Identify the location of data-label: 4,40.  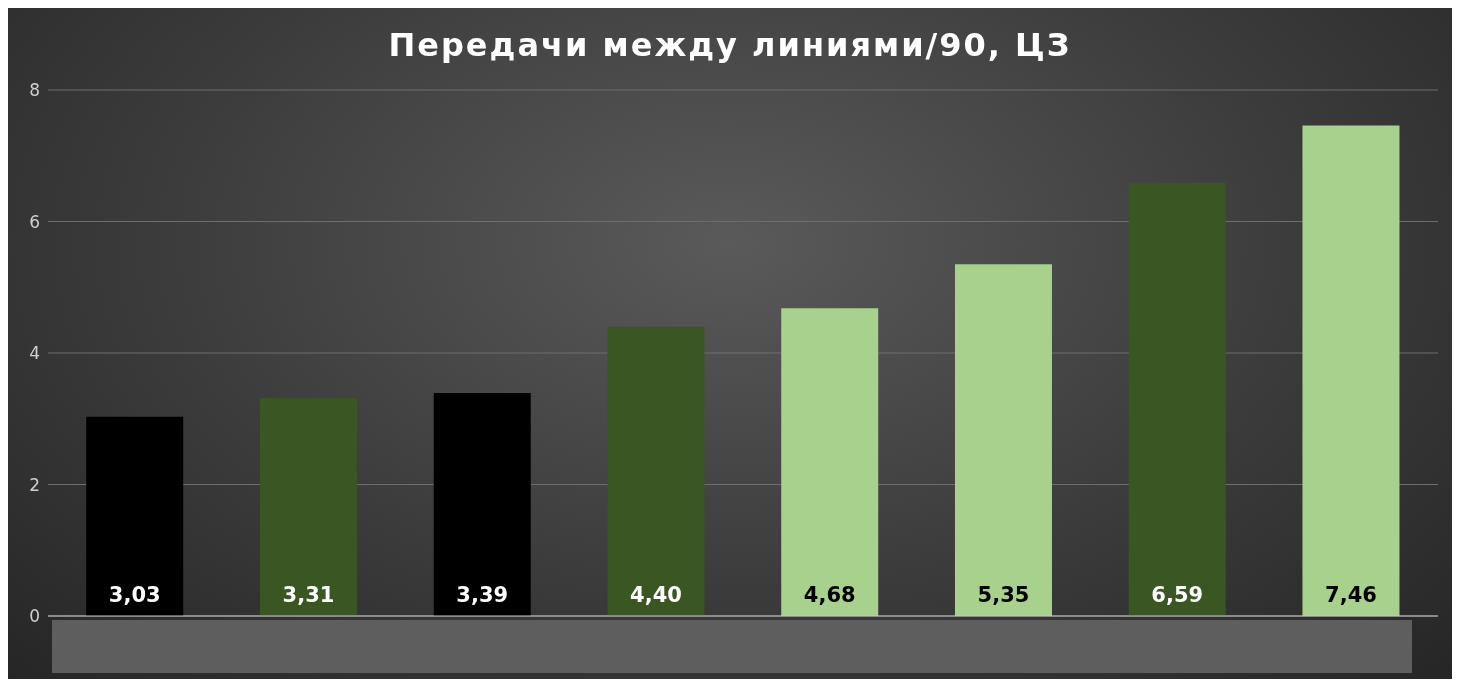
(656, 595).